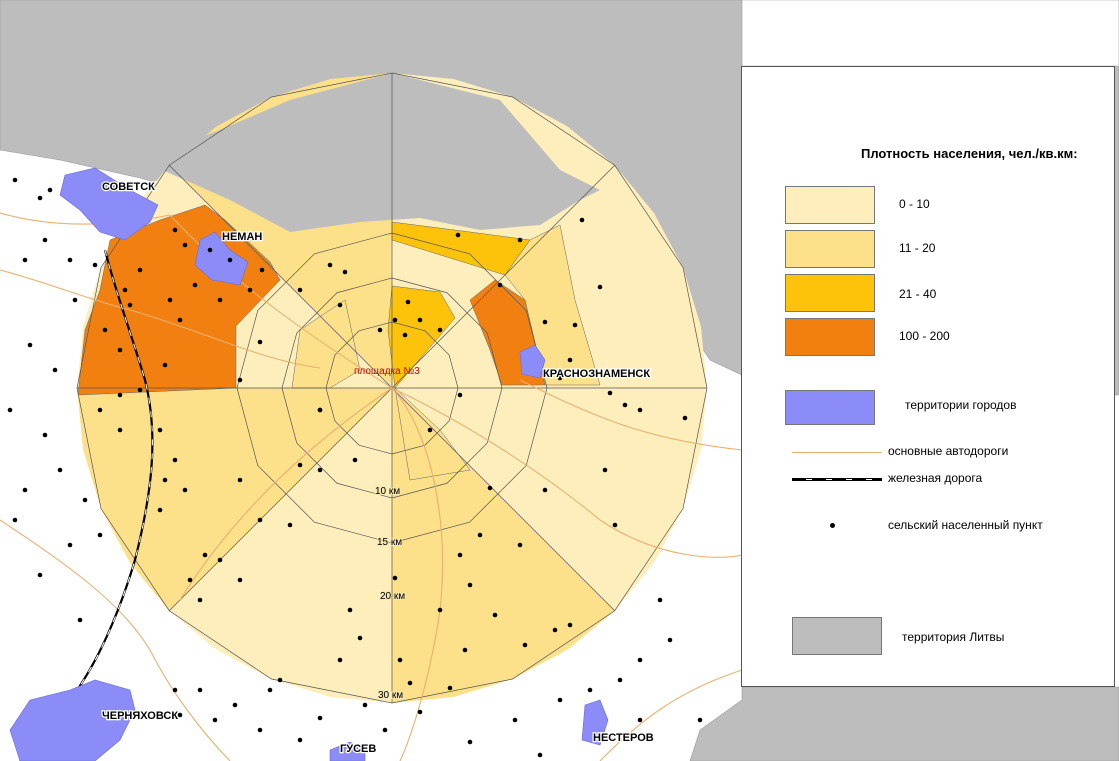 Image resolution: width=1119 pixels, height=761 pixels. I want to click on city-territory-sovetsk, so click(109, 204).